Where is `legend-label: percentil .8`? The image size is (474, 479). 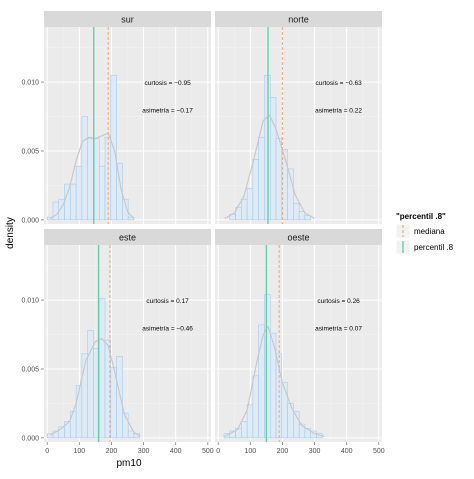 legend-label: percentil .8 is located at coordinates (434, 247).